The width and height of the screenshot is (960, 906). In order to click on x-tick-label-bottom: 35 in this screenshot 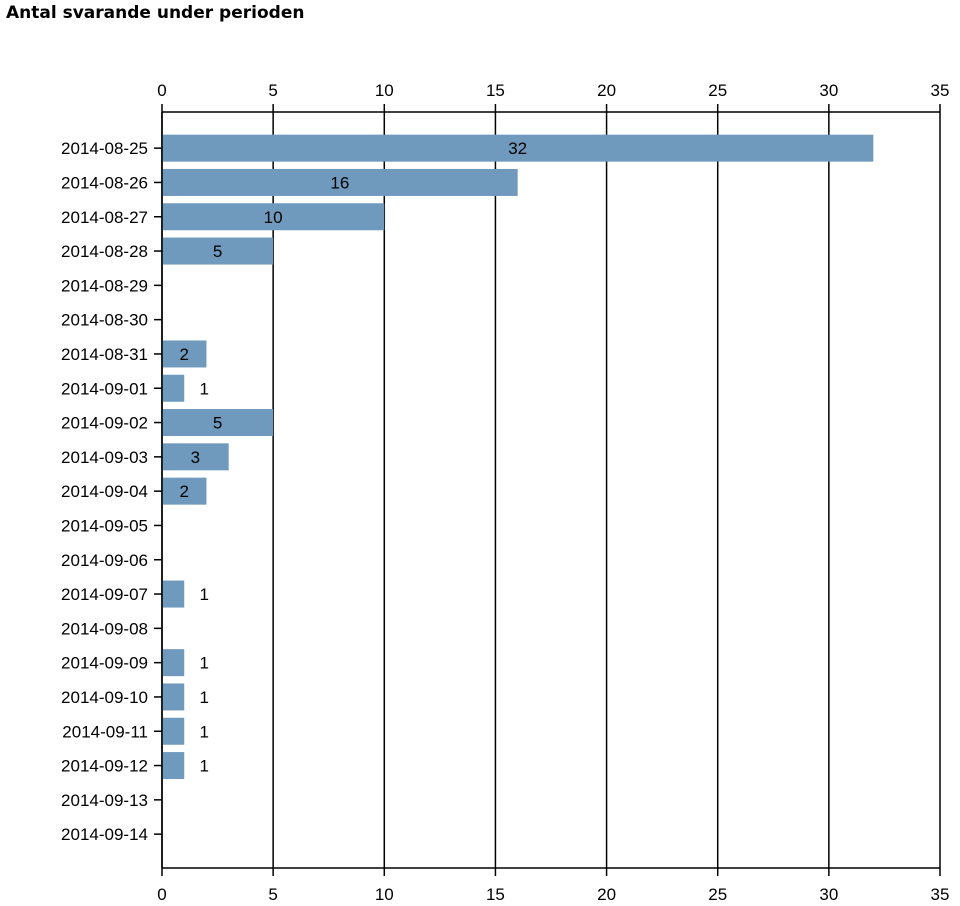, I will do `click(940, 894)`.